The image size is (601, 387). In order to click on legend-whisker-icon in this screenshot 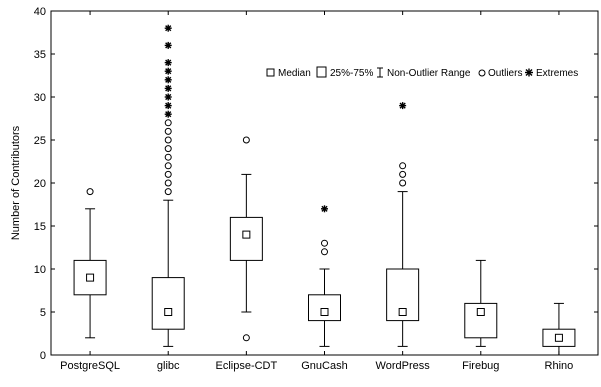, I will do `click(380, 72)`.